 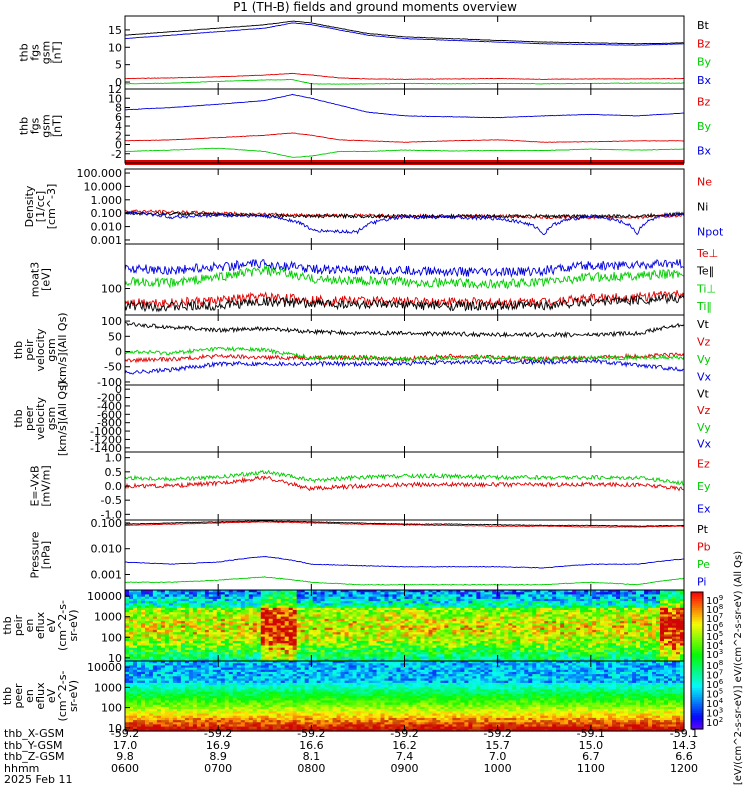 I want to click on colorbar-tick-exp: 2, so click(x=721, y=720).